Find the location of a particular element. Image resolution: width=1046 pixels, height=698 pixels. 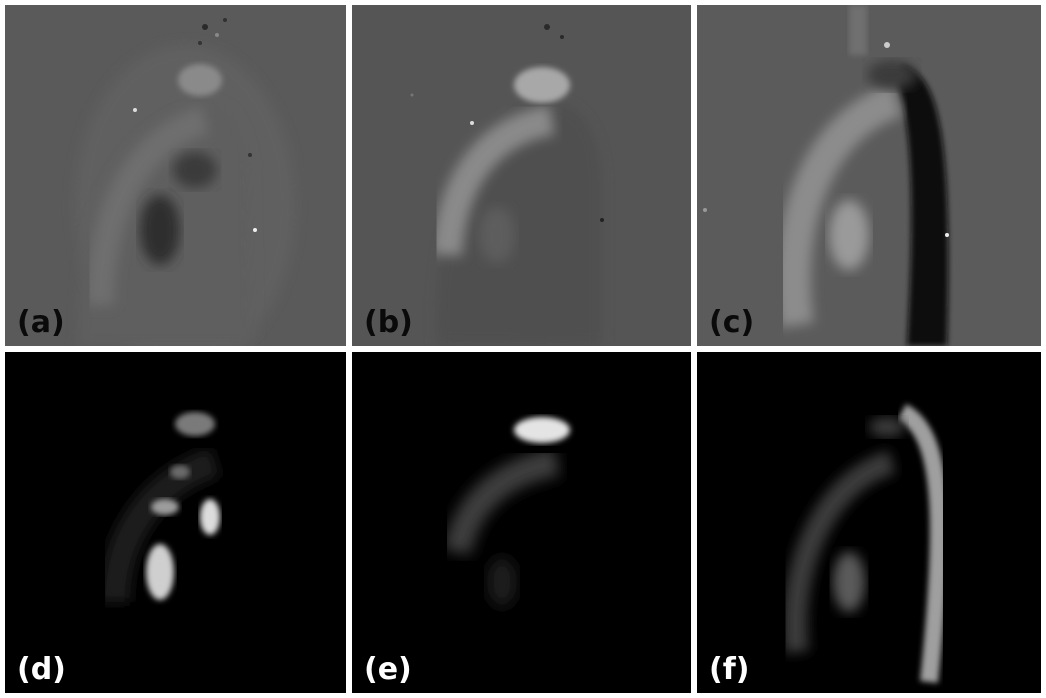

panel-d-label: (d) is located at coordinates (41, 670).